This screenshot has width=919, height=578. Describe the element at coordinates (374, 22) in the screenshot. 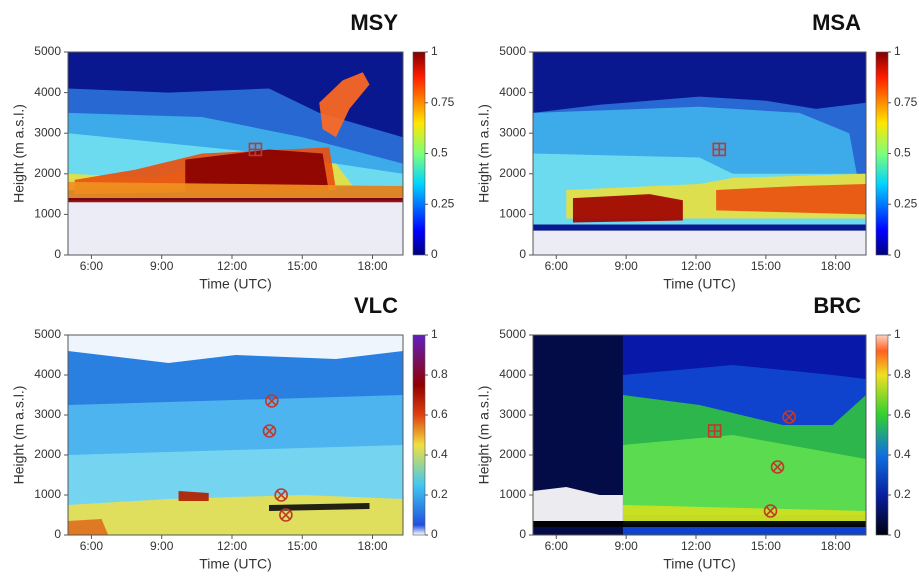

I see `panel-title: MSY` at that location.